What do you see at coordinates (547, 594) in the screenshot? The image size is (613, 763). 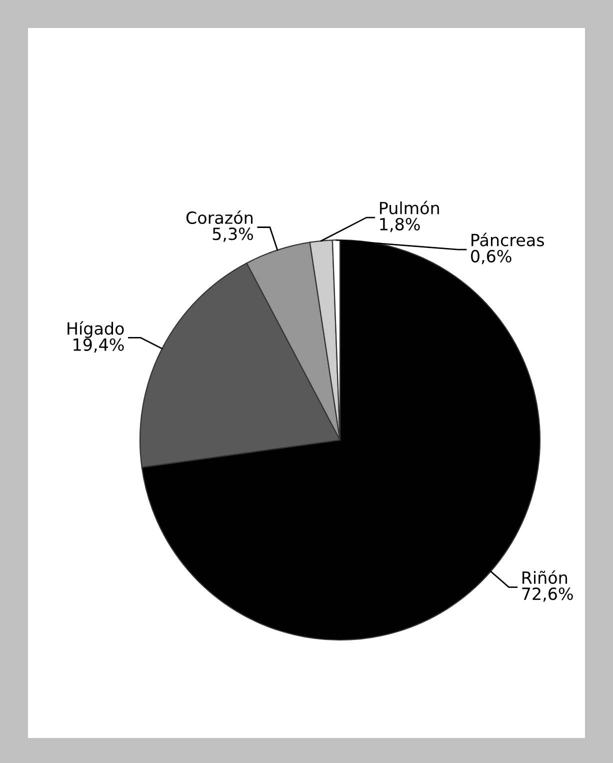 I see `data-label: 72,6%` at bounding box center [547, 594].